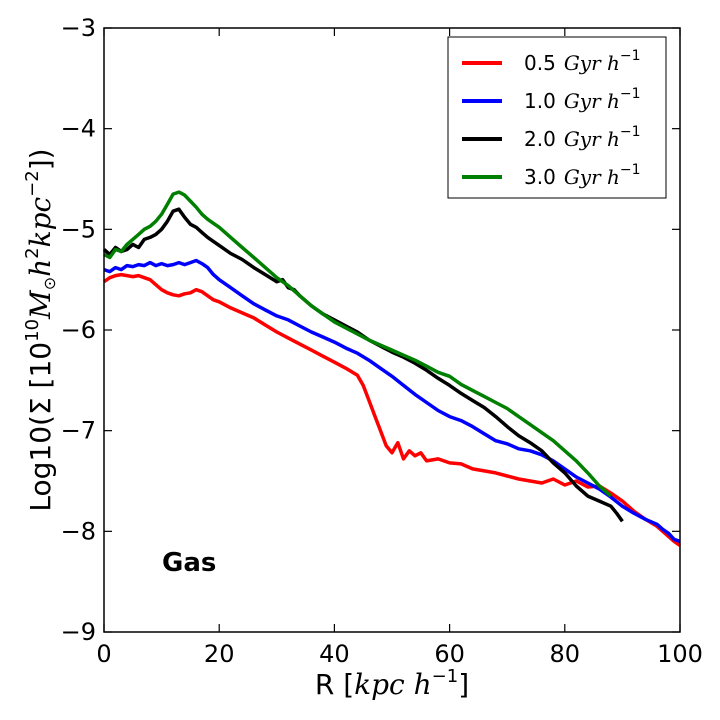 This screenshot has width=720, height=720. I want to click on x-tick-label: 40, so click(334, 654).